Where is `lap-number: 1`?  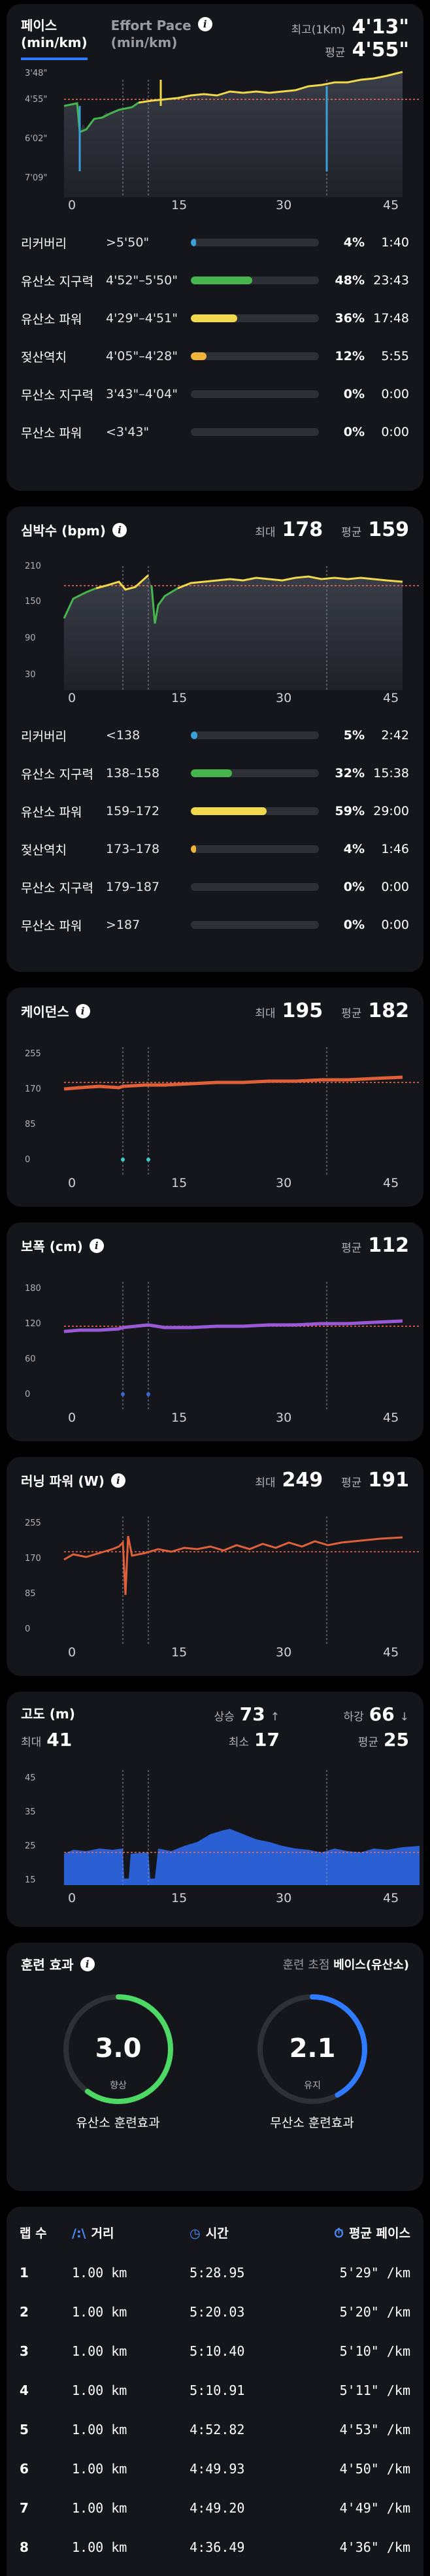
lap-number: 1 is located at coordinates (24, 2273).